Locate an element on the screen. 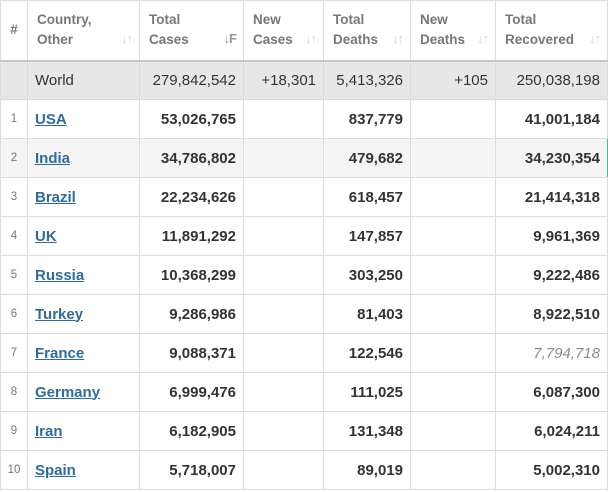  header-total-deaths-label-2: Deaths is located at coordinates (356, 40).